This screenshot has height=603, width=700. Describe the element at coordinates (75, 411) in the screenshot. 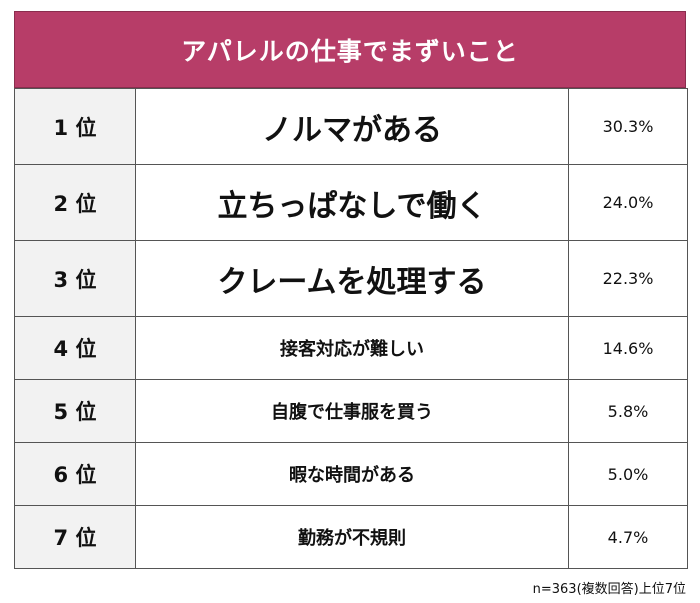

I see `rank-cell: 5 位` at that location.